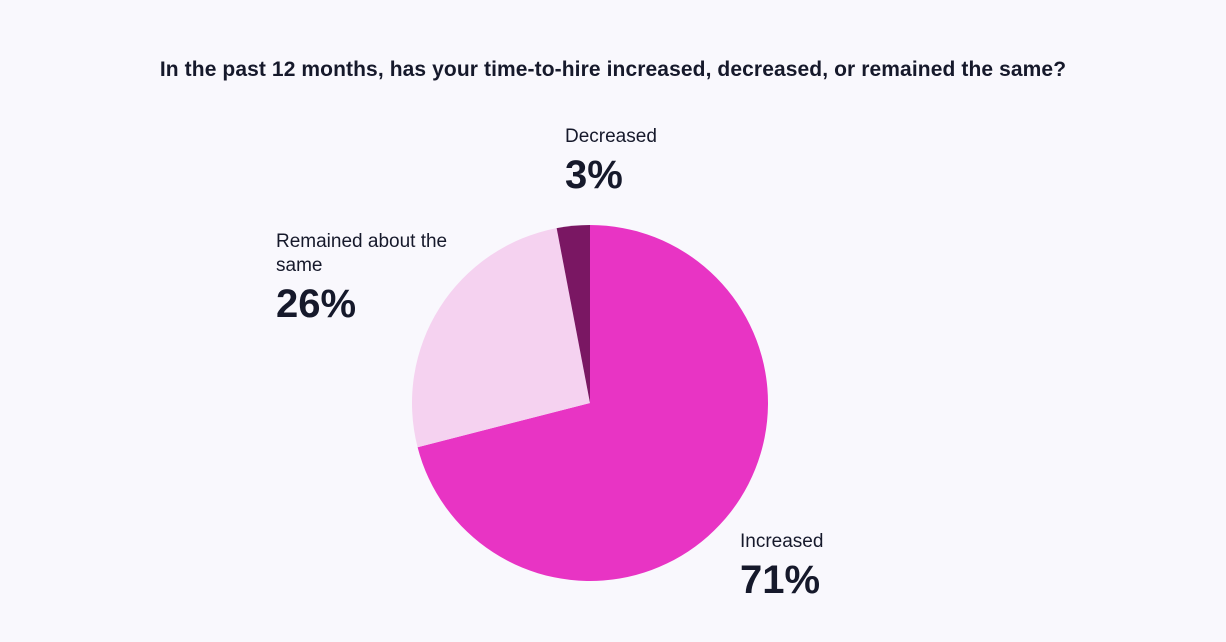  I want to click on slice-value-increased: 71%, so click(780, 580).